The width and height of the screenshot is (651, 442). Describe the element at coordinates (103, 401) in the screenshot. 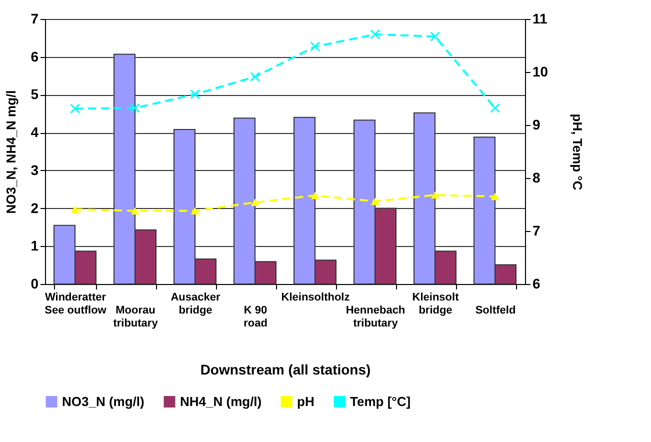

I see `legend-label: NO3_N (mg/l)` at that location.